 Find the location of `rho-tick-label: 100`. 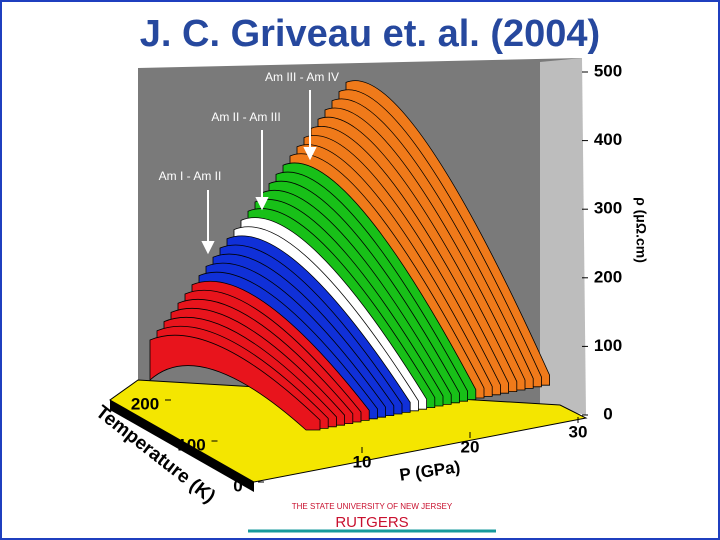

rho-tick-label: 100 is located at coordinates (608, 345).